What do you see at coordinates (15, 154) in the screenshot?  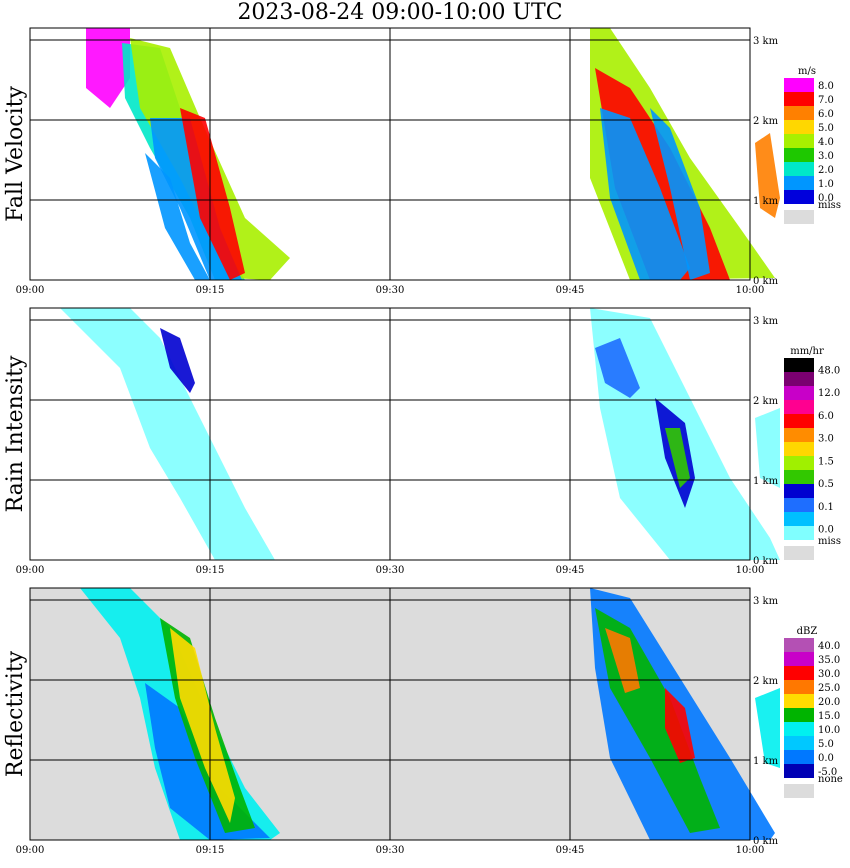 I see `y-axis-label: Fall Velocity` at bounding box center [15, 154].